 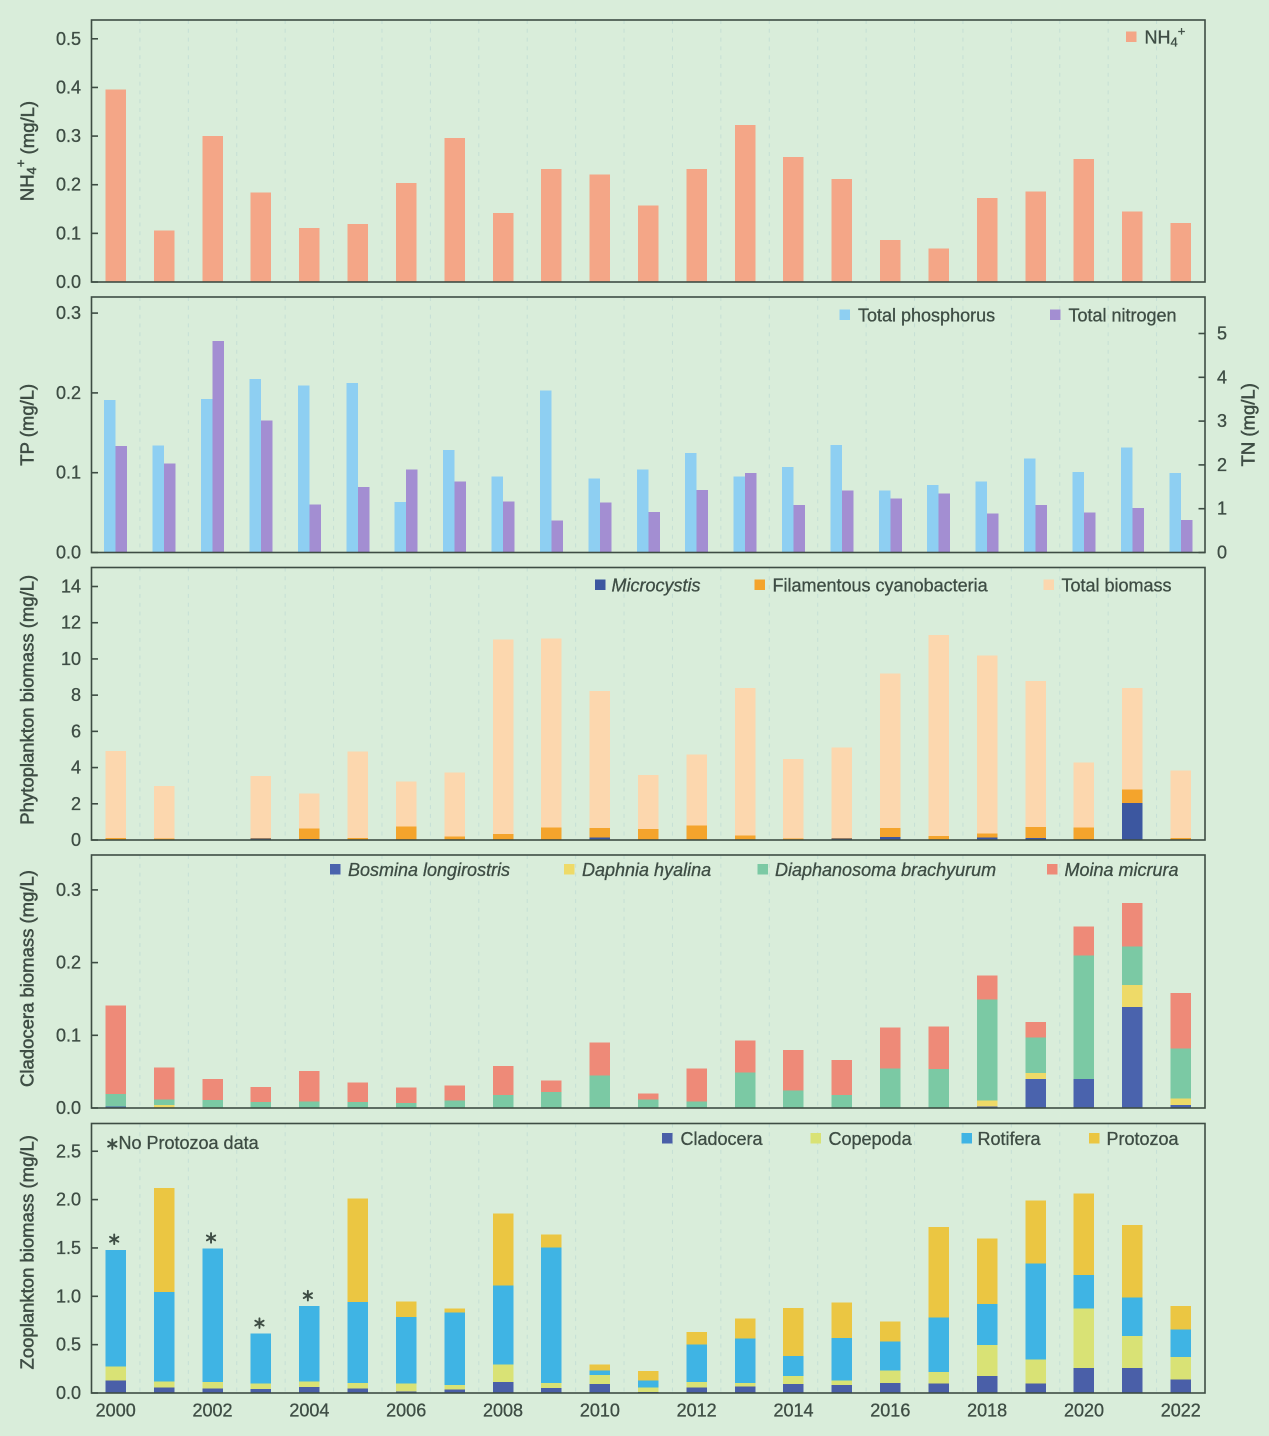 What do you see at coordinates (890, 1411) in the screenshot?
I see `svg-text: 2016` at bounding box center [890, 1411].